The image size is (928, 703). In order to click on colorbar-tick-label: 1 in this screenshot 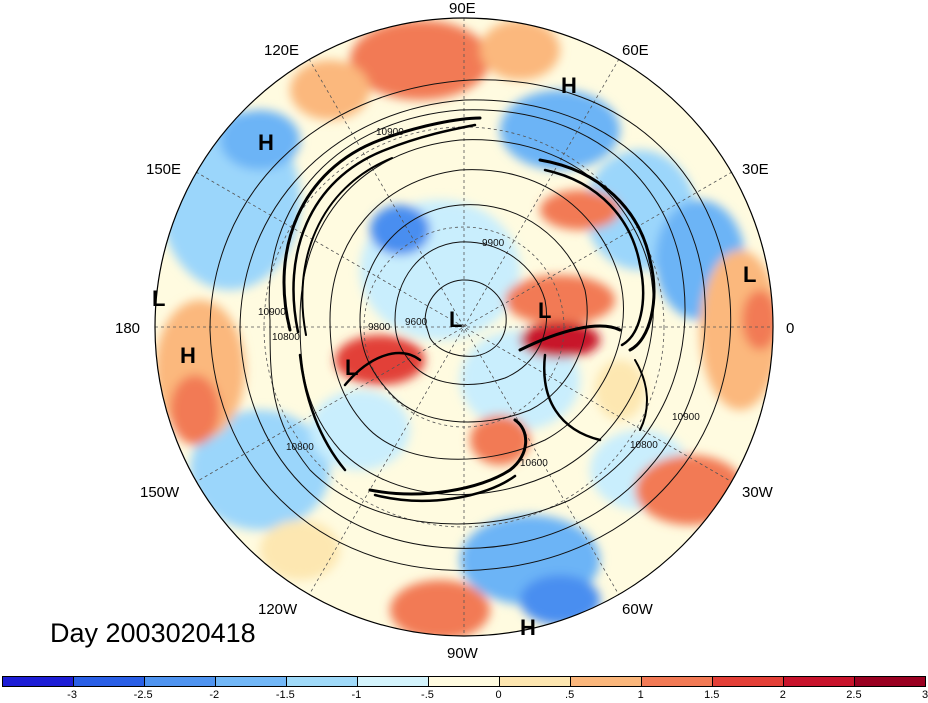, I will do `click(640, 695)`.